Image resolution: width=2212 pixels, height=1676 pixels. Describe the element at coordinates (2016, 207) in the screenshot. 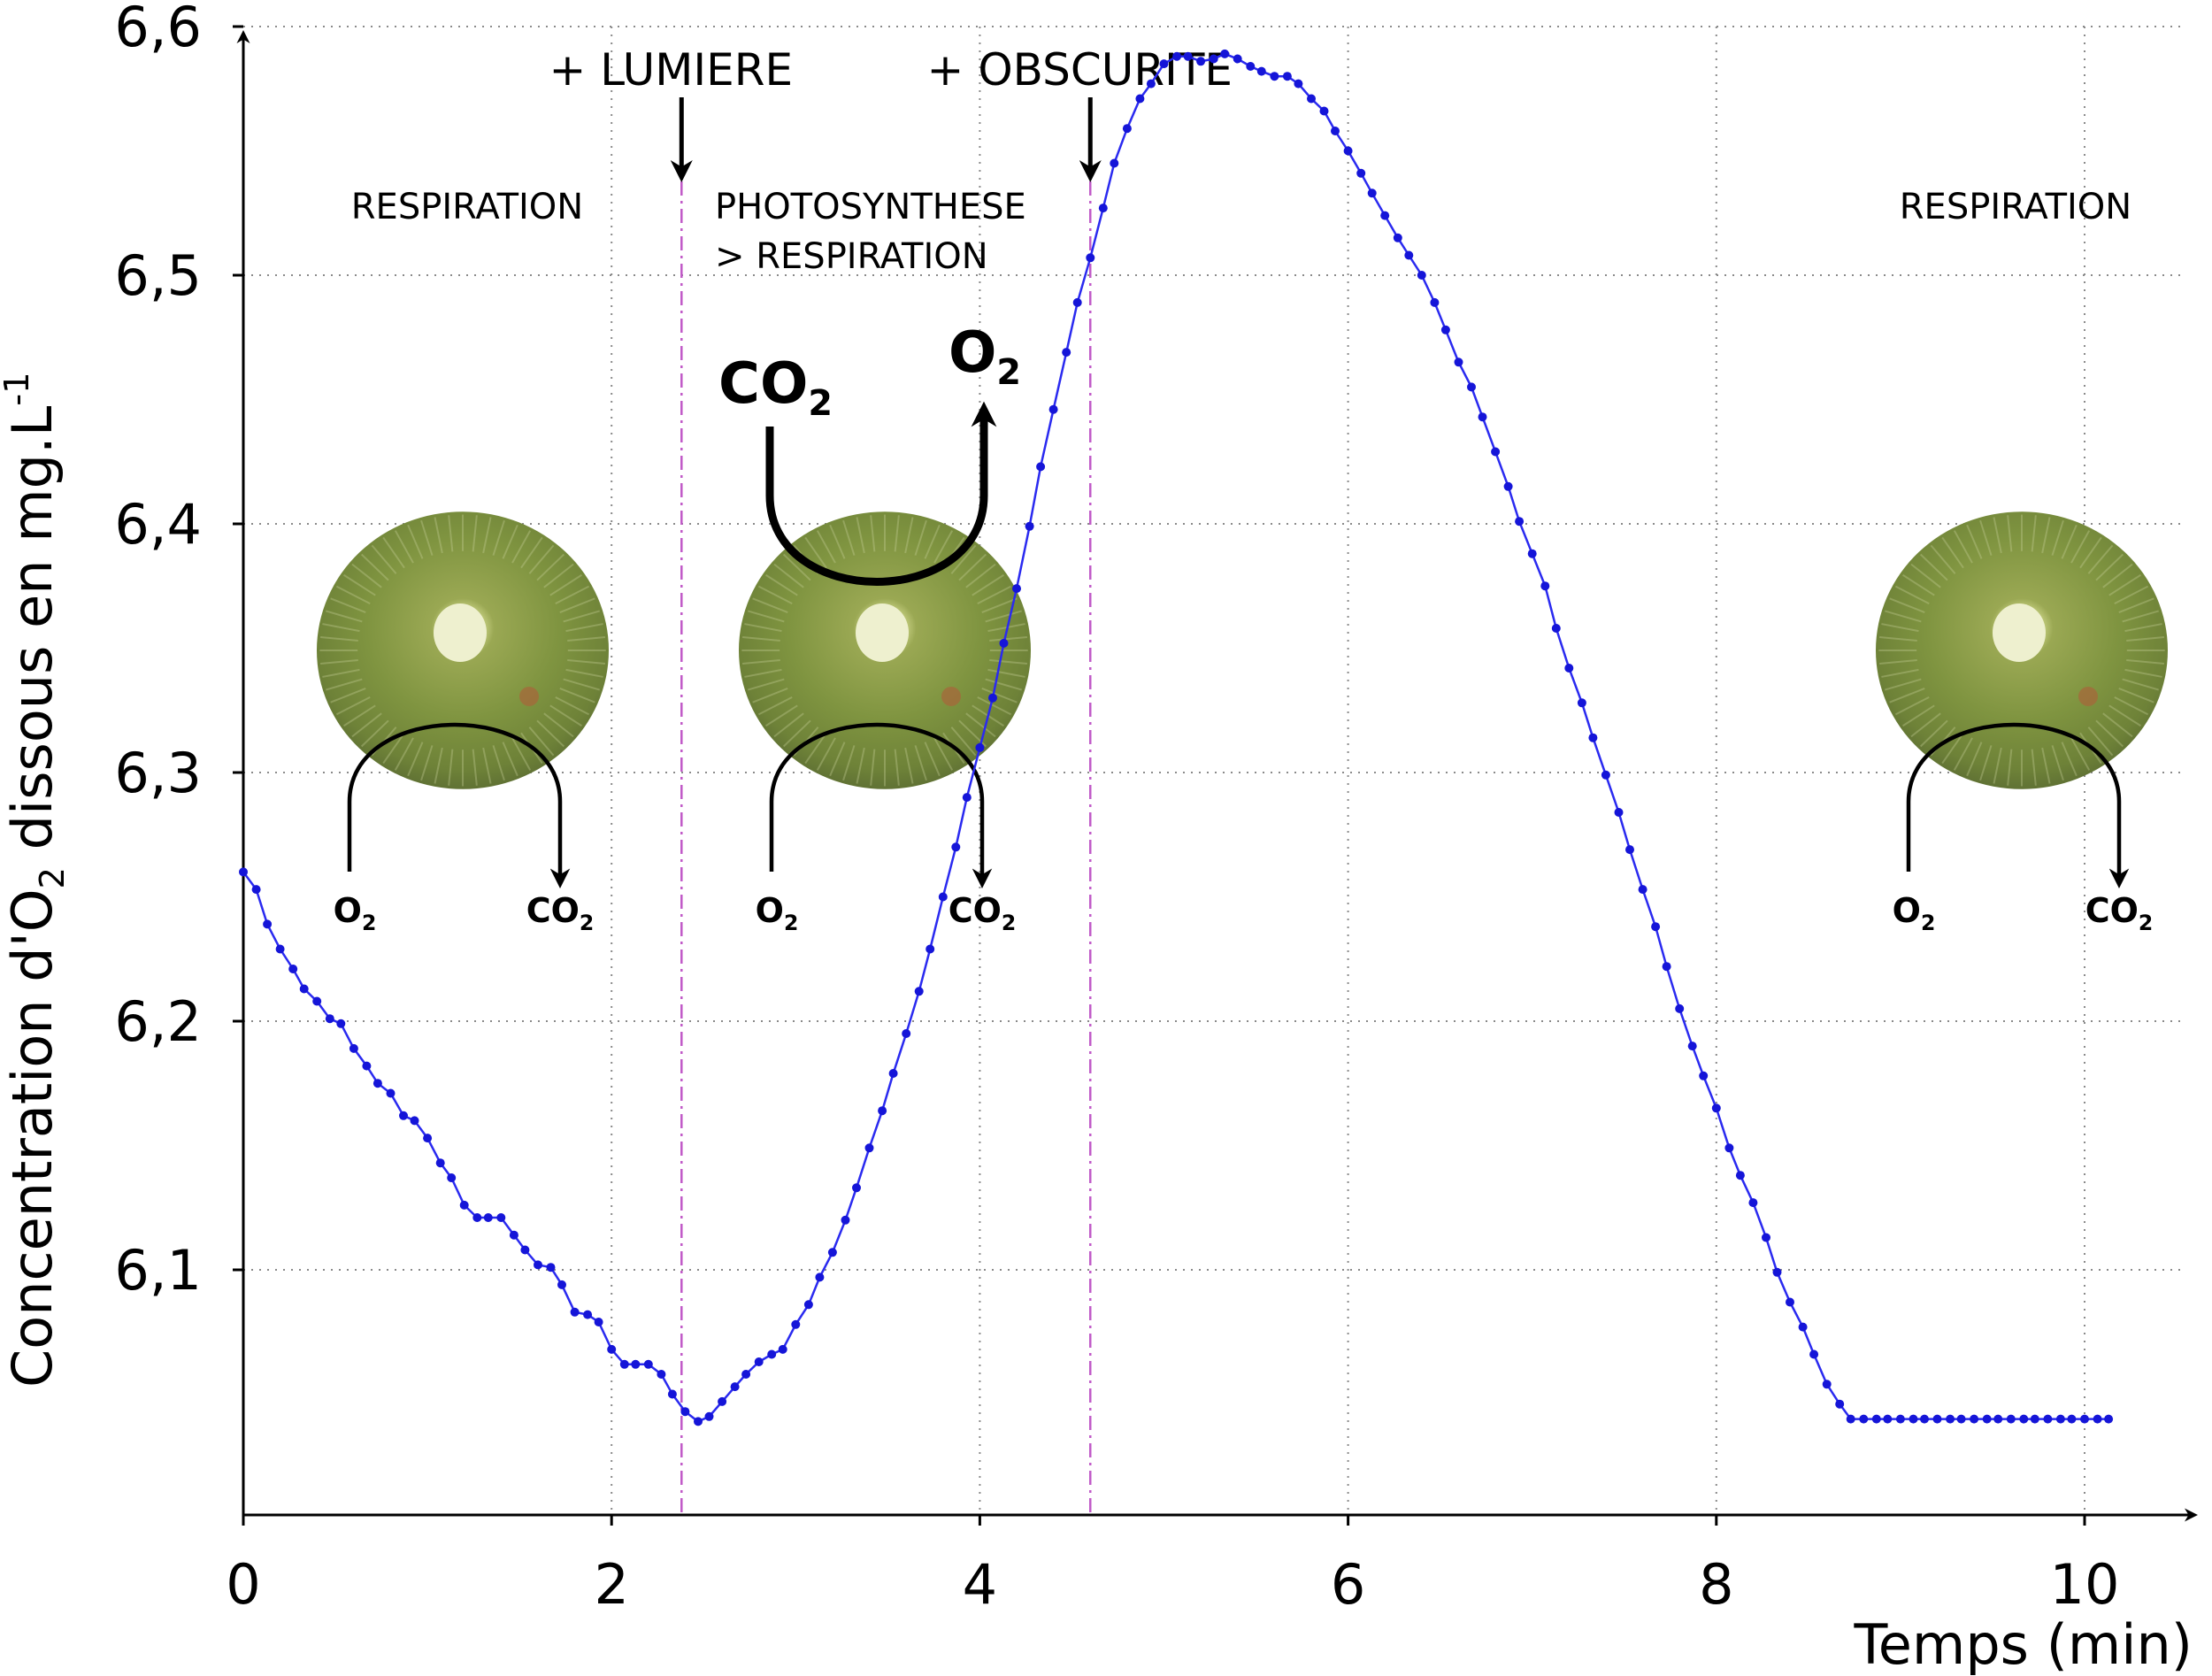

I see `phase-label: RESPIRATION` at that location.